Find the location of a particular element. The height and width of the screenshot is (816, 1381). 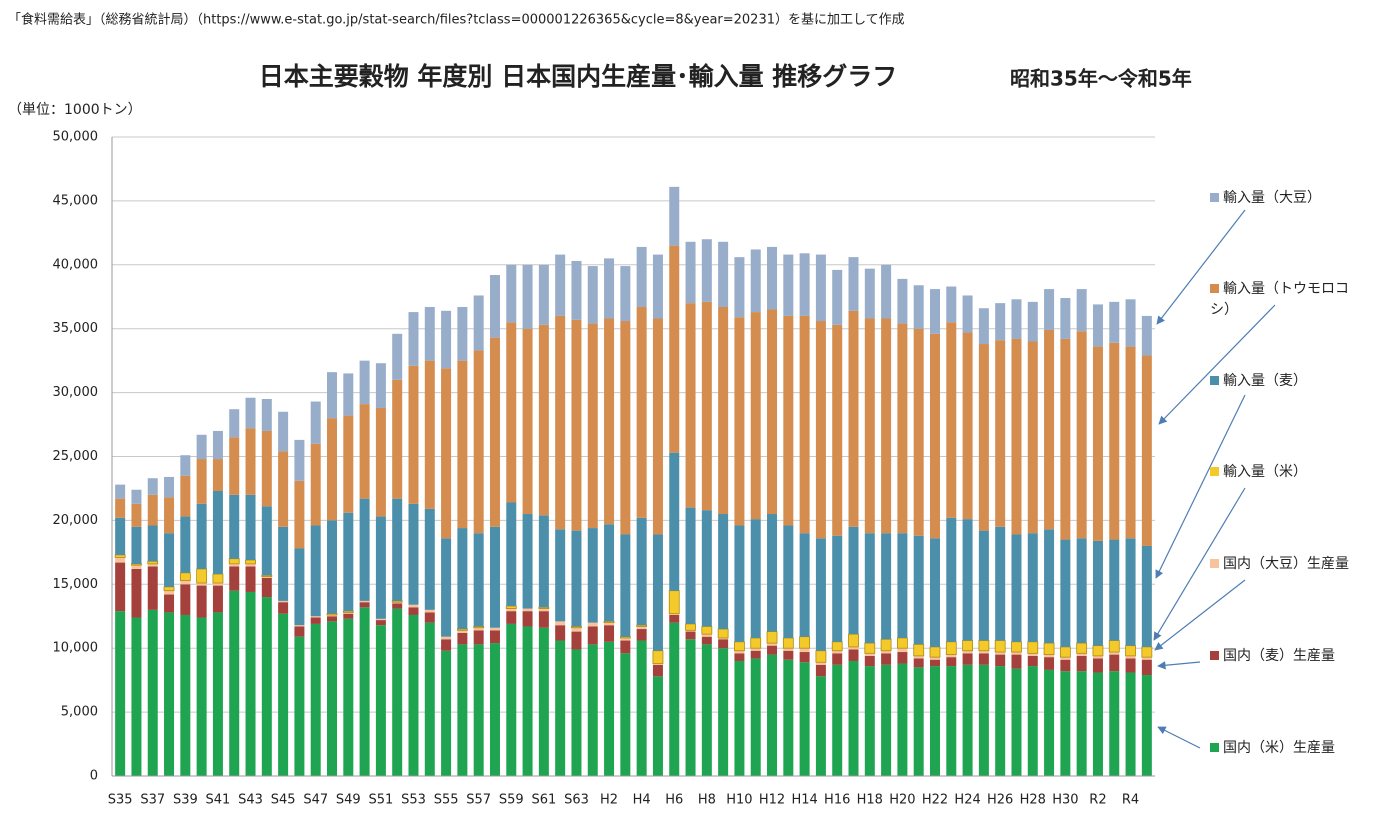

x-tick-label: S51 is located at coordinates (381, 800).